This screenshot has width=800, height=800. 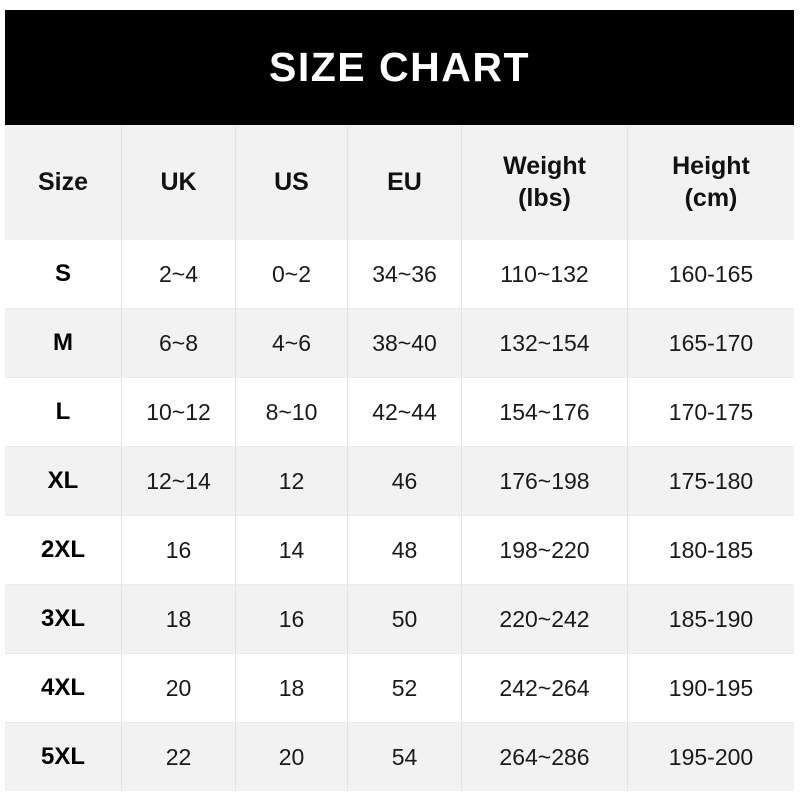 What do you see at coordinates (711, 549) in the screenshot?
I see `cell-height: 180-185` at bounding box center [711, 549].